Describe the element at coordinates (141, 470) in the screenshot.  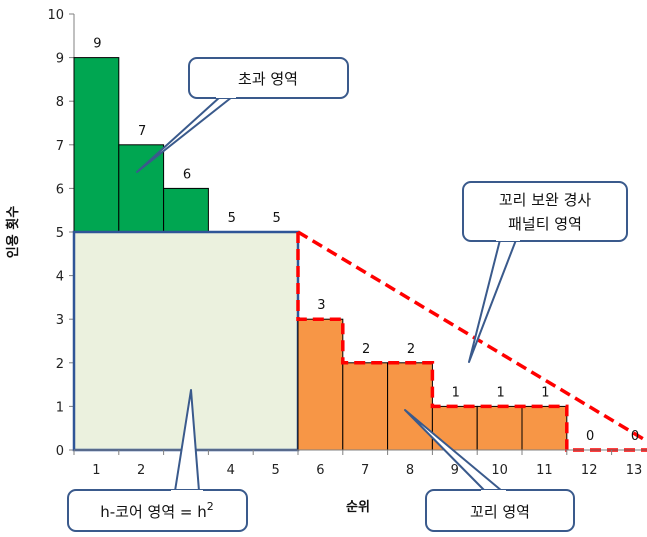
I see `x-tick-label-2: 2` at that location.